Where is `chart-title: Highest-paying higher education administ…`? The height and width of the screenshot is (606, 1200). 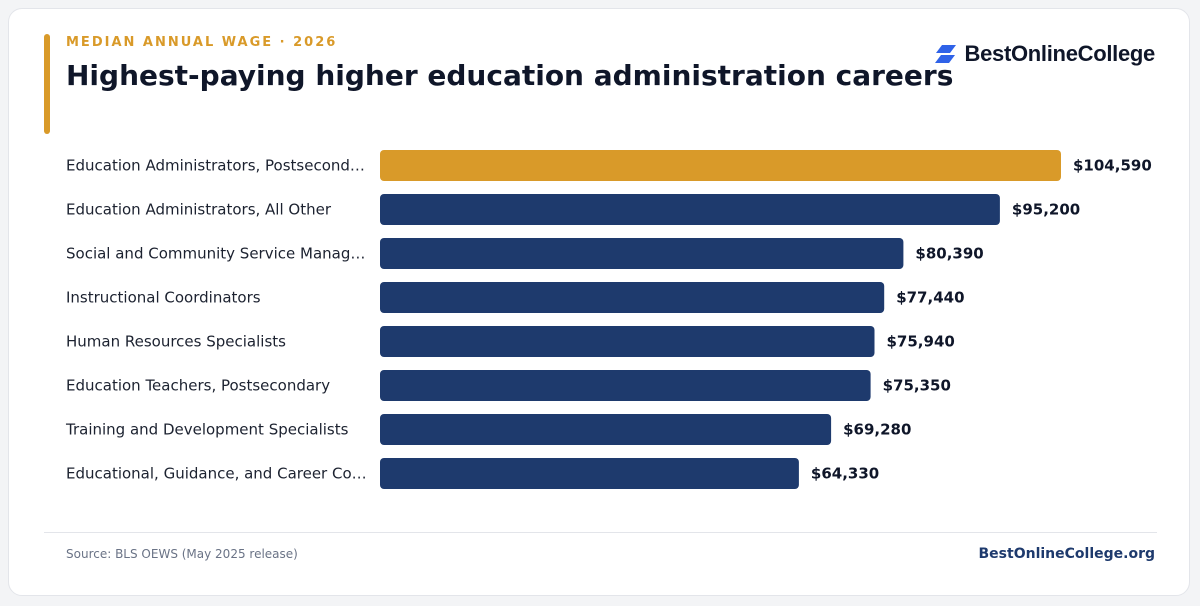
chart-title: Highest-paying higher education administ… is located at coordinates (510, 75).